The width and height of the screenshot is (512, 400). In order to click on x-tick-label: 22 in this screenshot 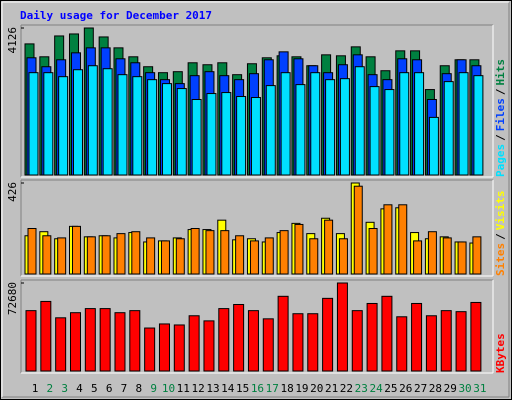, I will do `click(346, 388)`.